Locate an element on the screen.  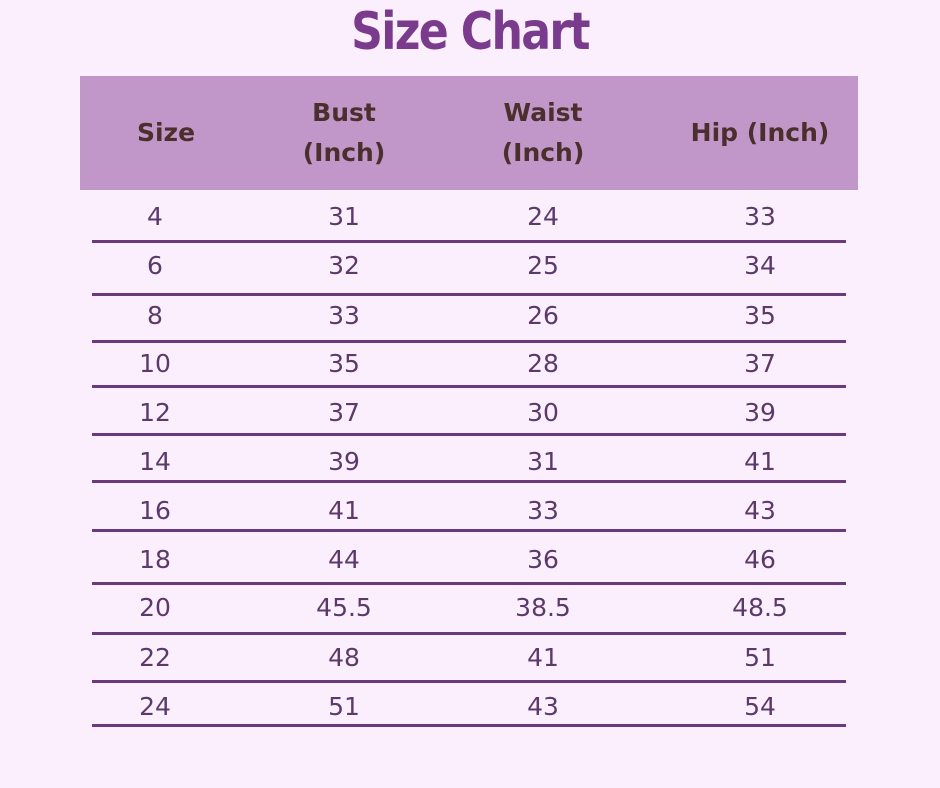
table-cell: 10 is located at coordinates (155, 363).